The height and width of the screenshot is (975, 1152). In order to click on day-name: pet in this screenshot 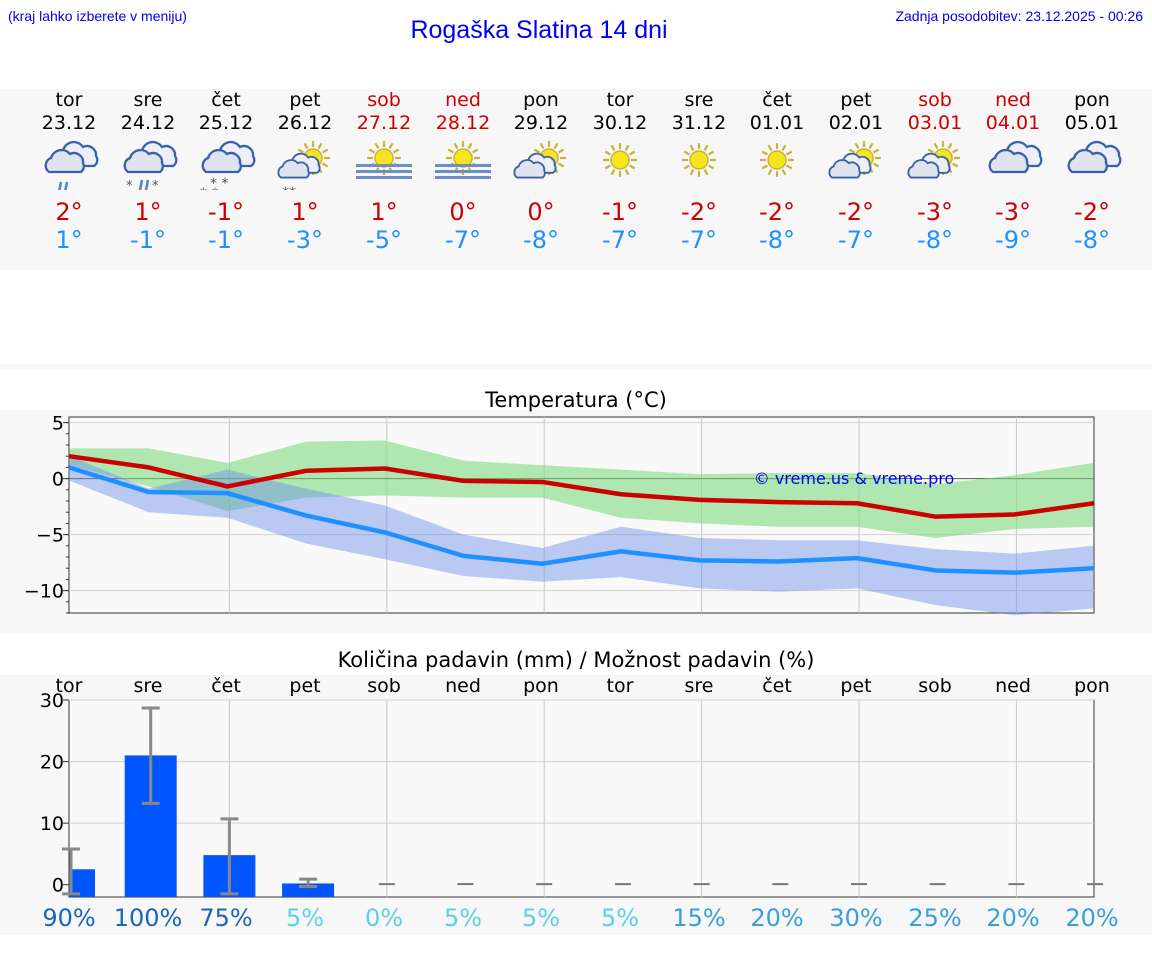, I will do `click(856, 100)`.